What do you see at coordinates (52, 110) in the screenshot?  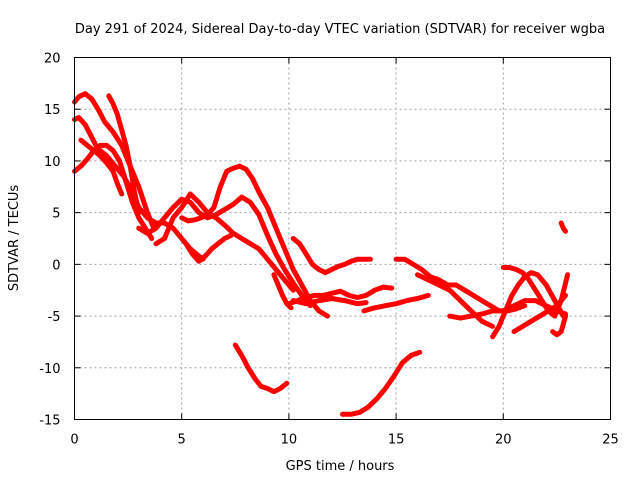 I see `y-tick-label: 15` at bounding box center [52, 110].